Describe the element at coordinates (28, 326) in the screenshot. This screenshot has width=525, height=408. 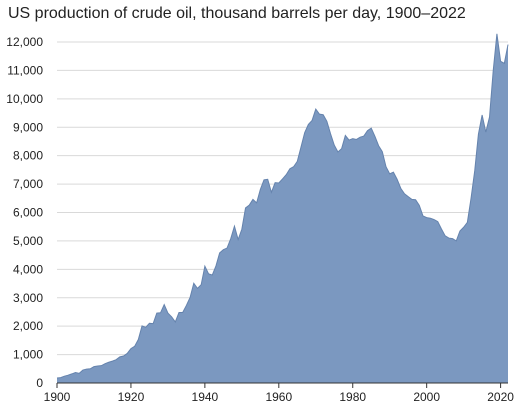
I see `y-tick-label: 2,000` at that location.